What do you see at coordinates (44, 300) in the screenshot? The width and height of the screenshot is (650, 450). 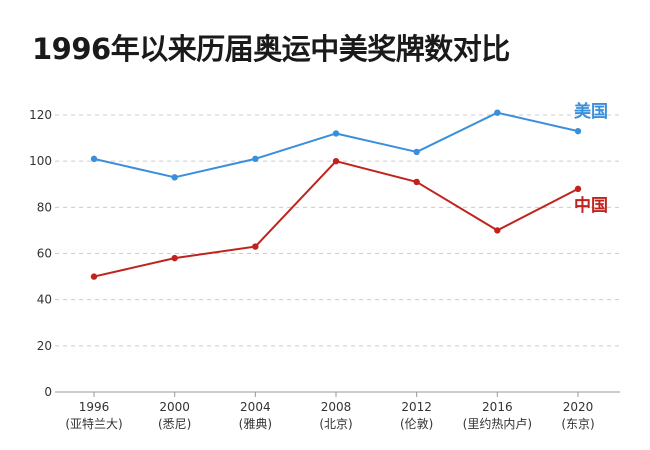 I see `y-tick-label: 40` at bounding box center [44, 300].